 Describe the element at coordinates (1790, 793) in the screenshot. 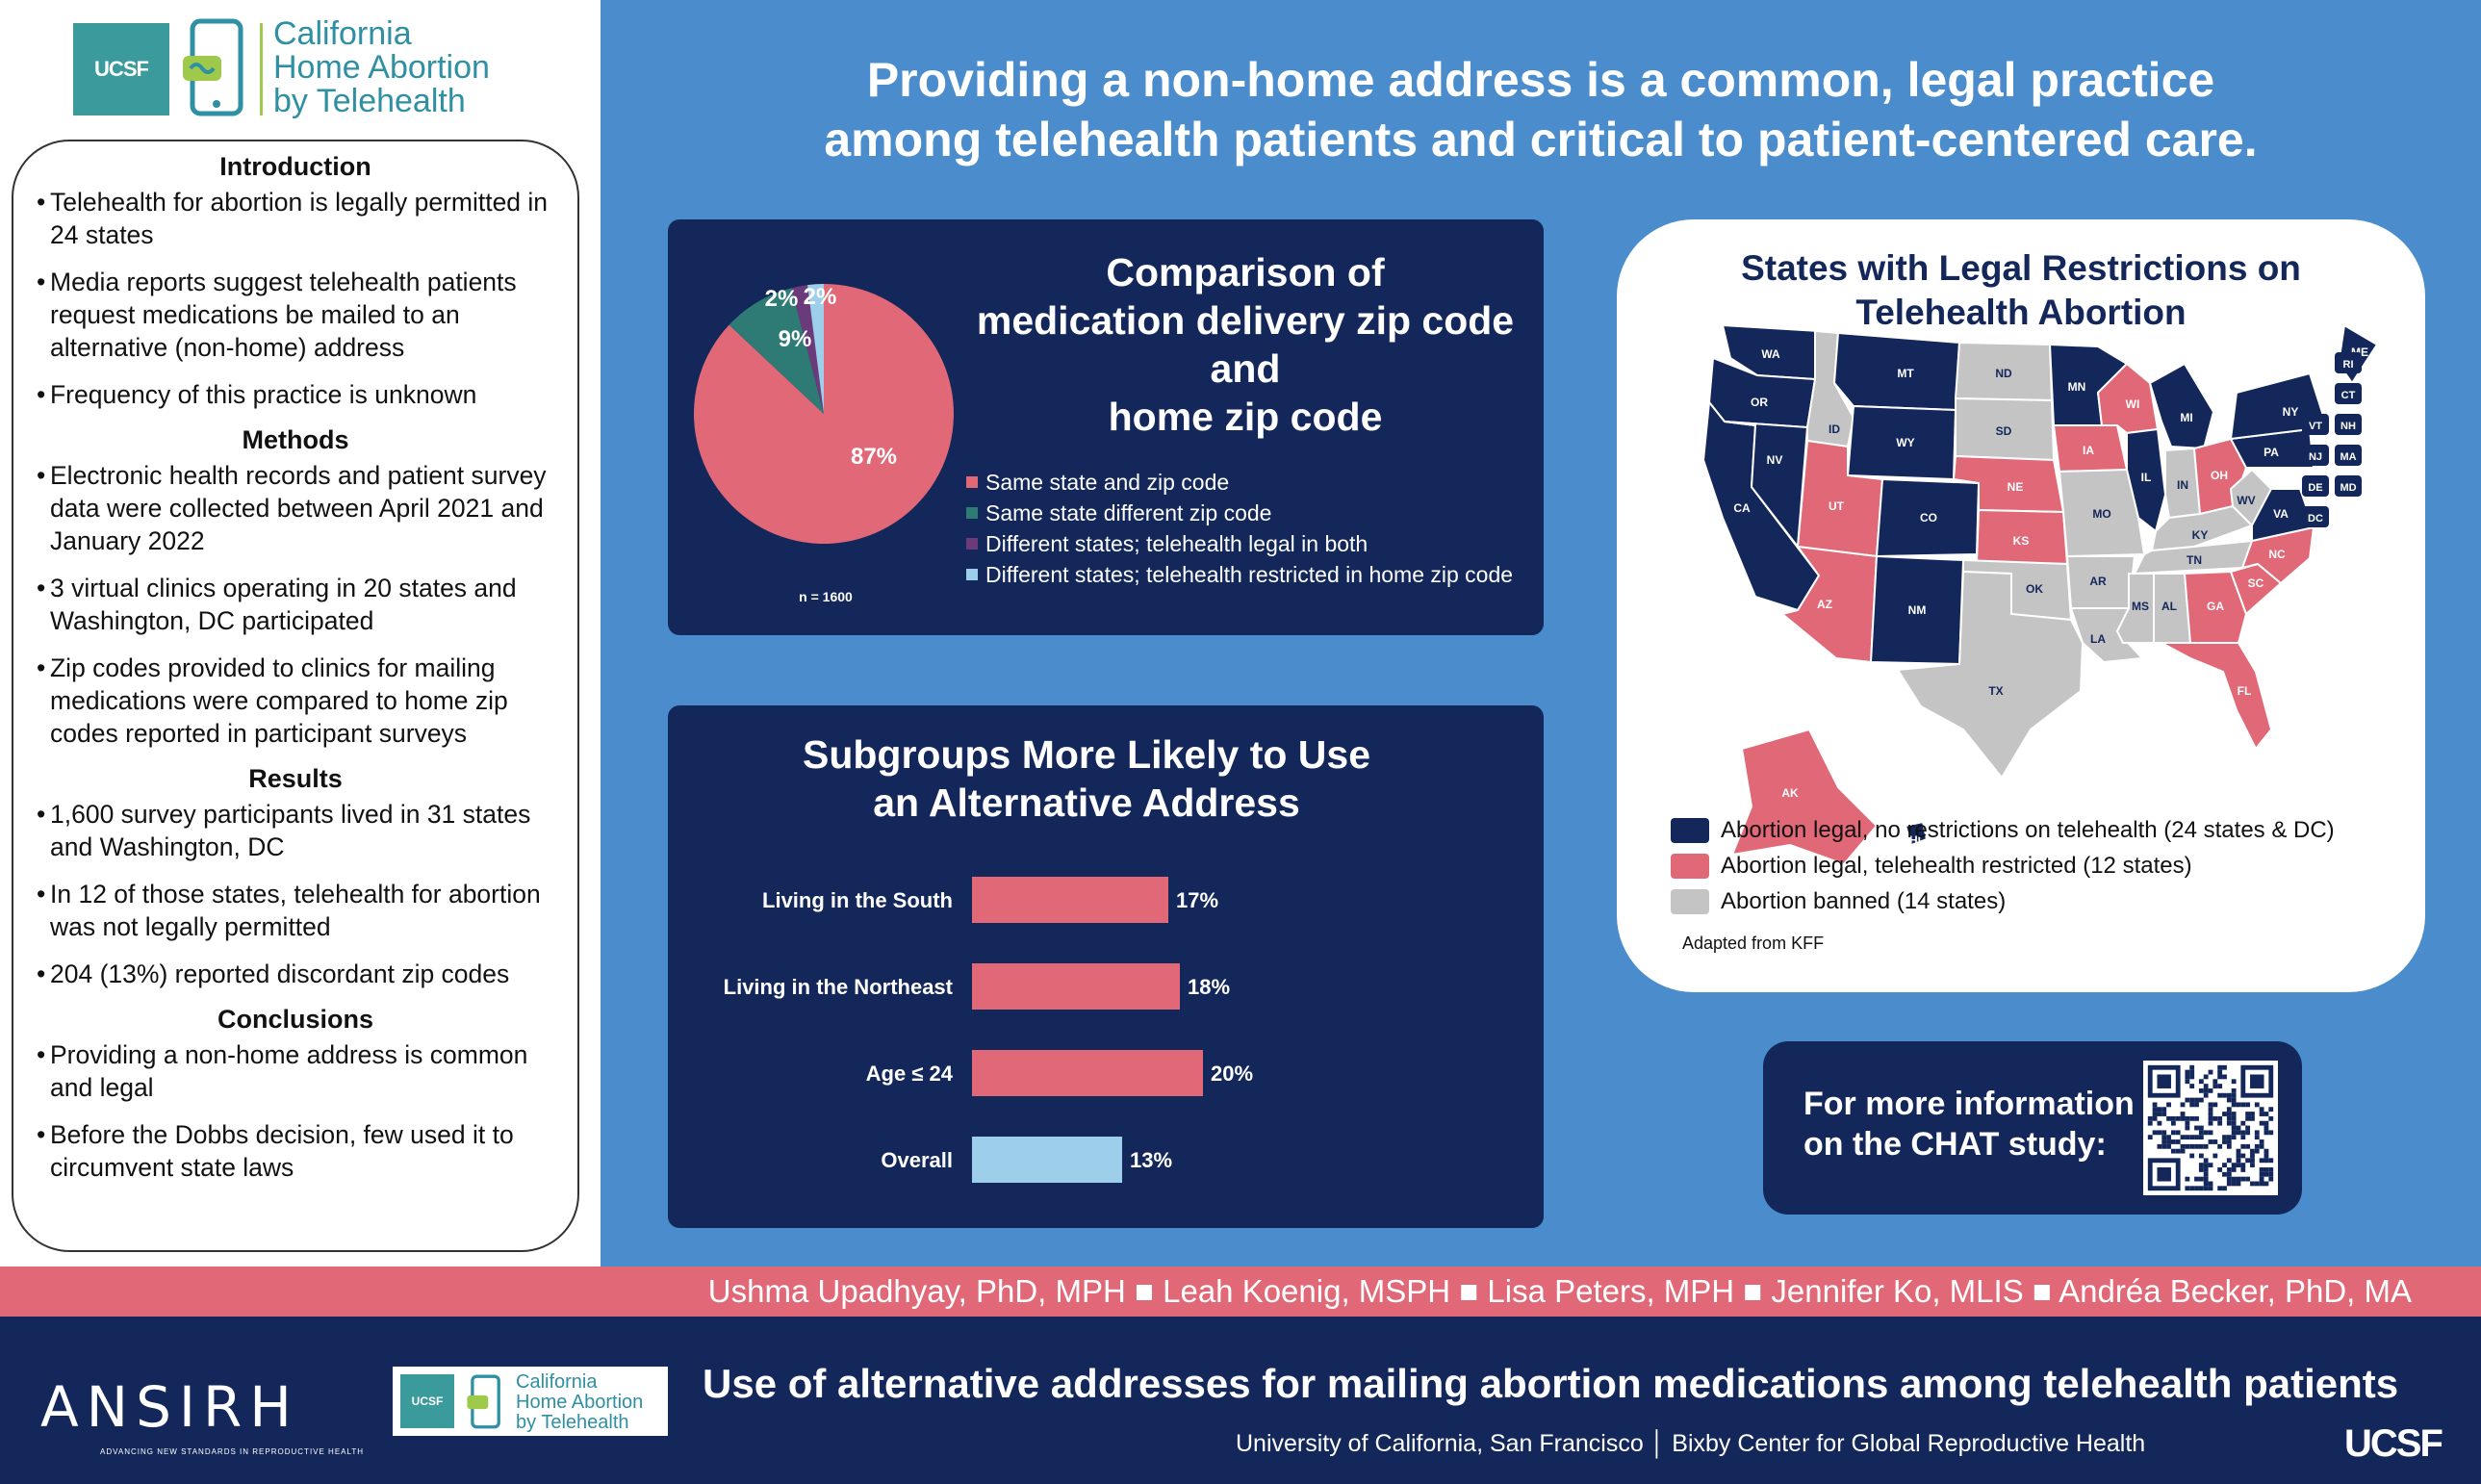

I see `state-label: AK` at that location.